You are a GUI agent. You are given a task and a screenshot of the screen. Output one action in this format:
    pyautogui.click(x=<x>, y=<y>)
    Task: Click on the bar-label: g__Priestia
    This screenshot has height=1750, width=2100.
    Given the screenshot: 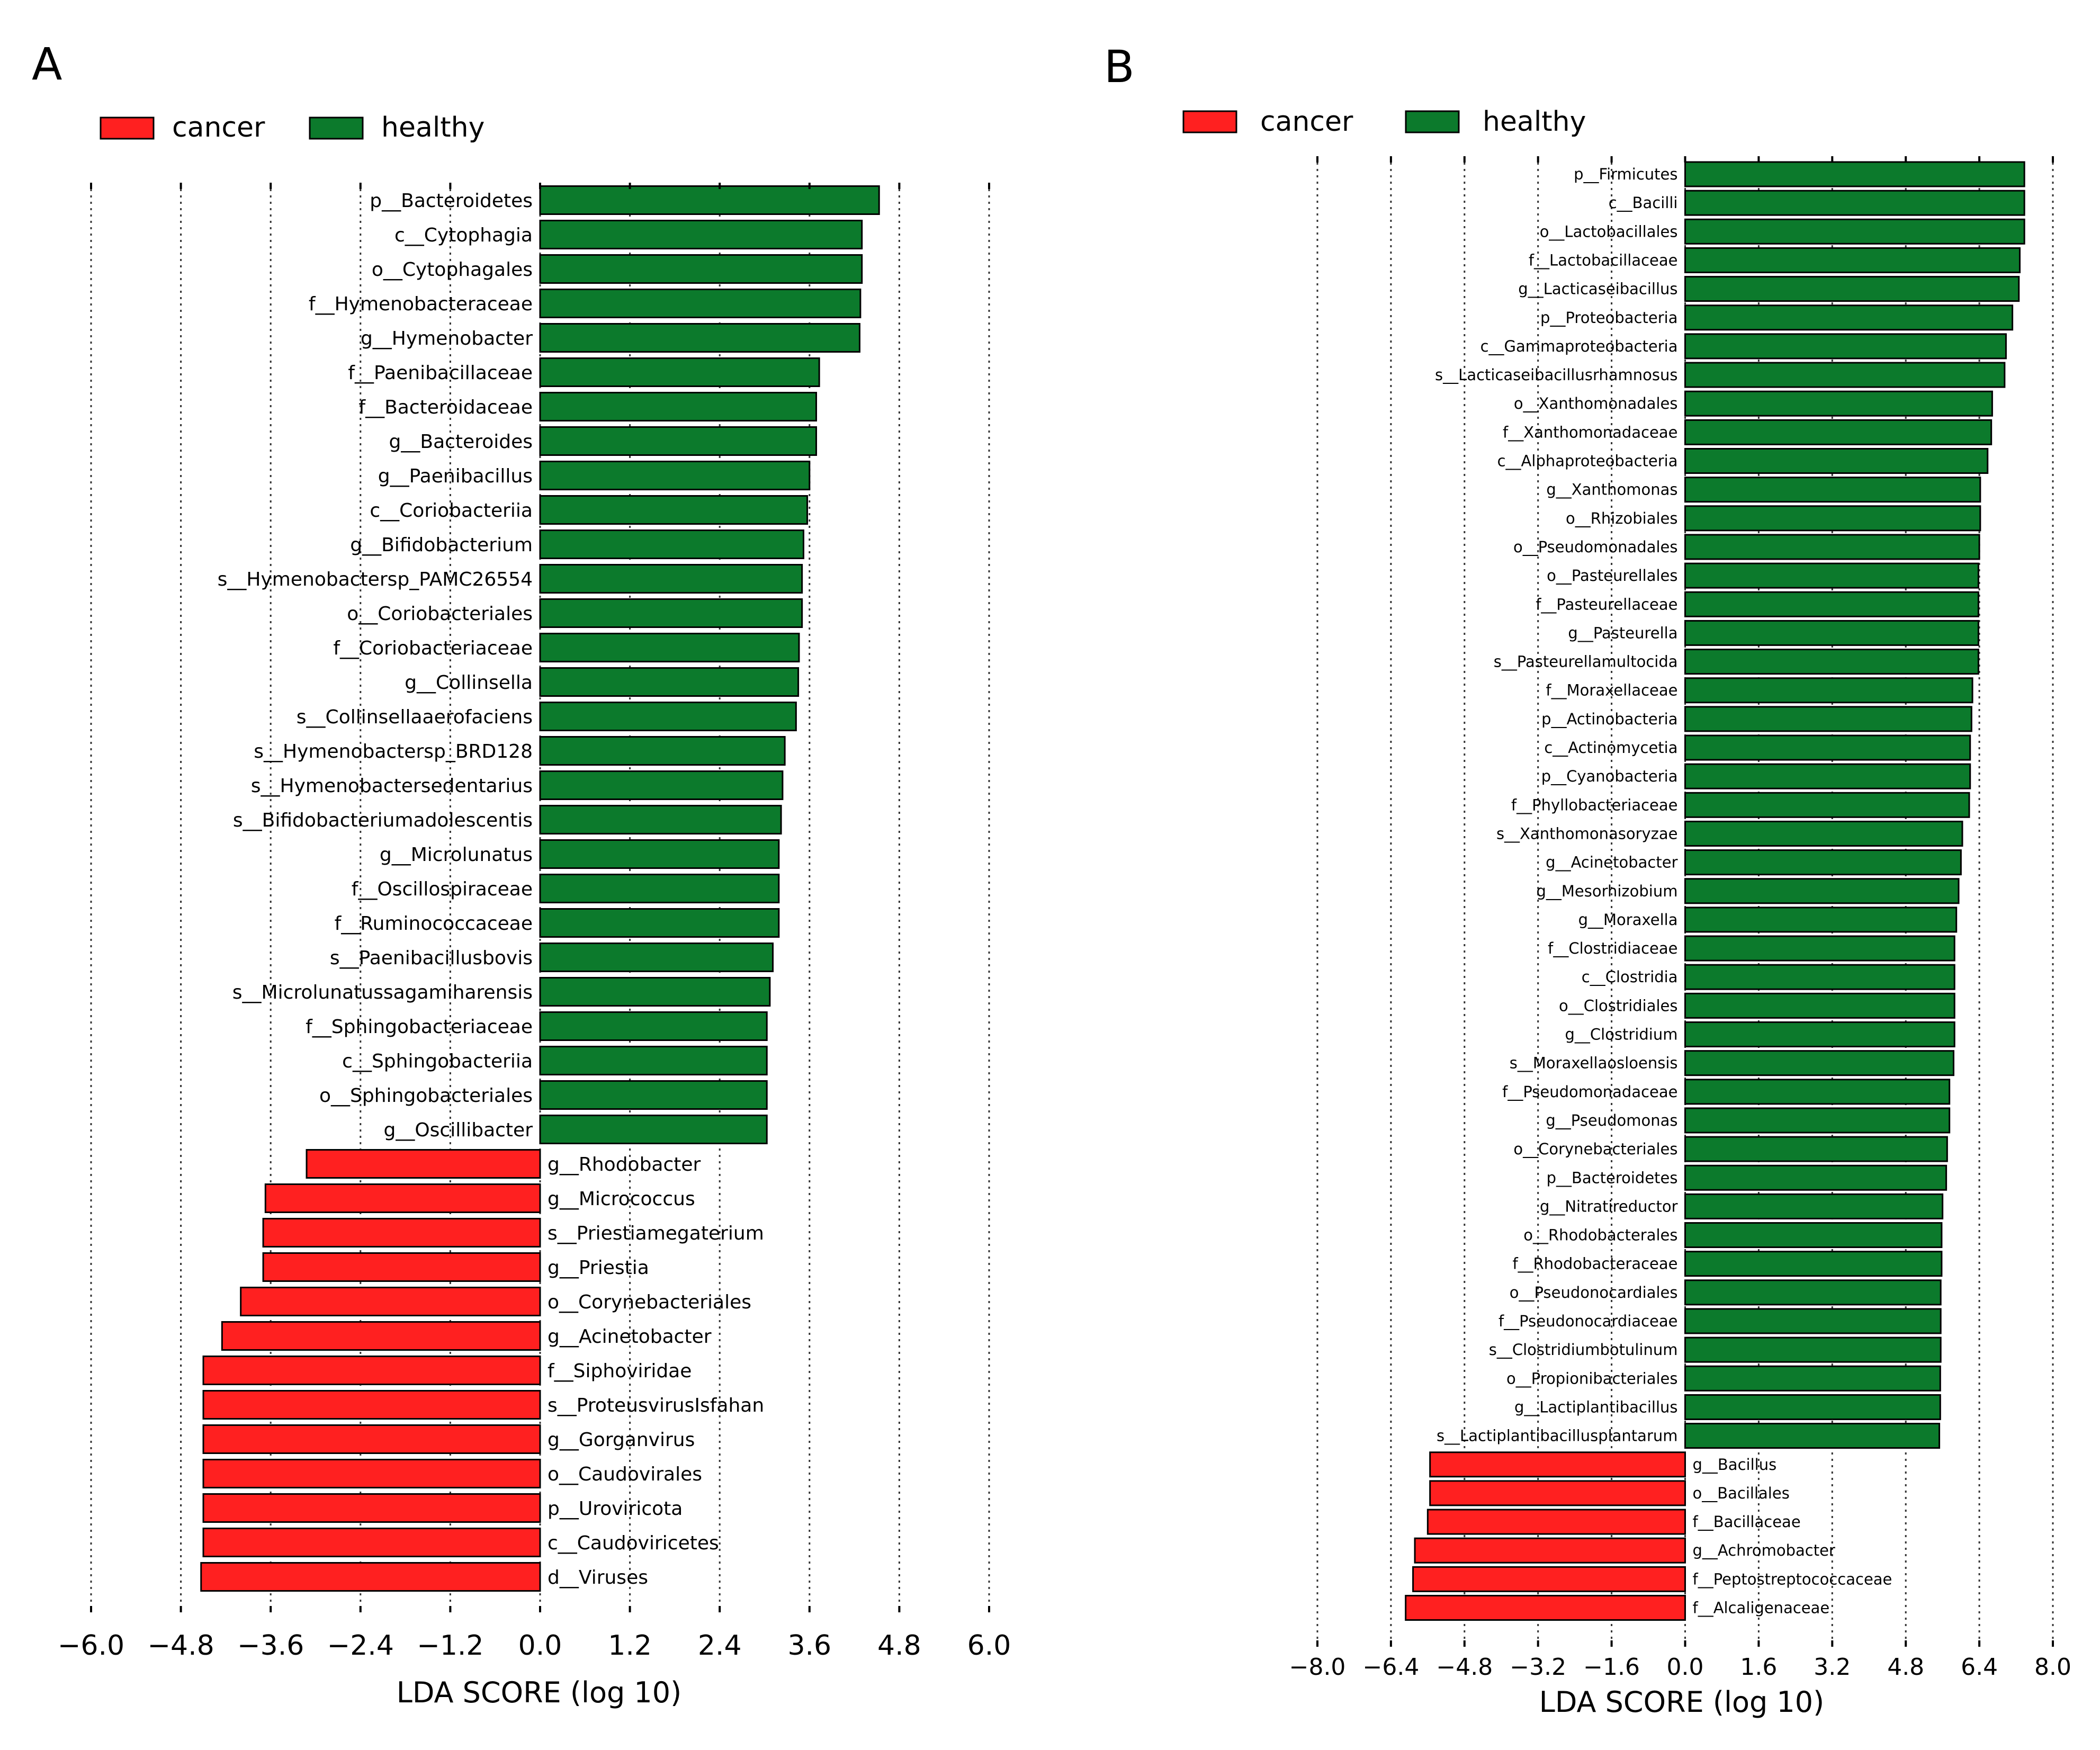 What is the action you would take?
    pyautogui.click(x=598, y=1268)
    